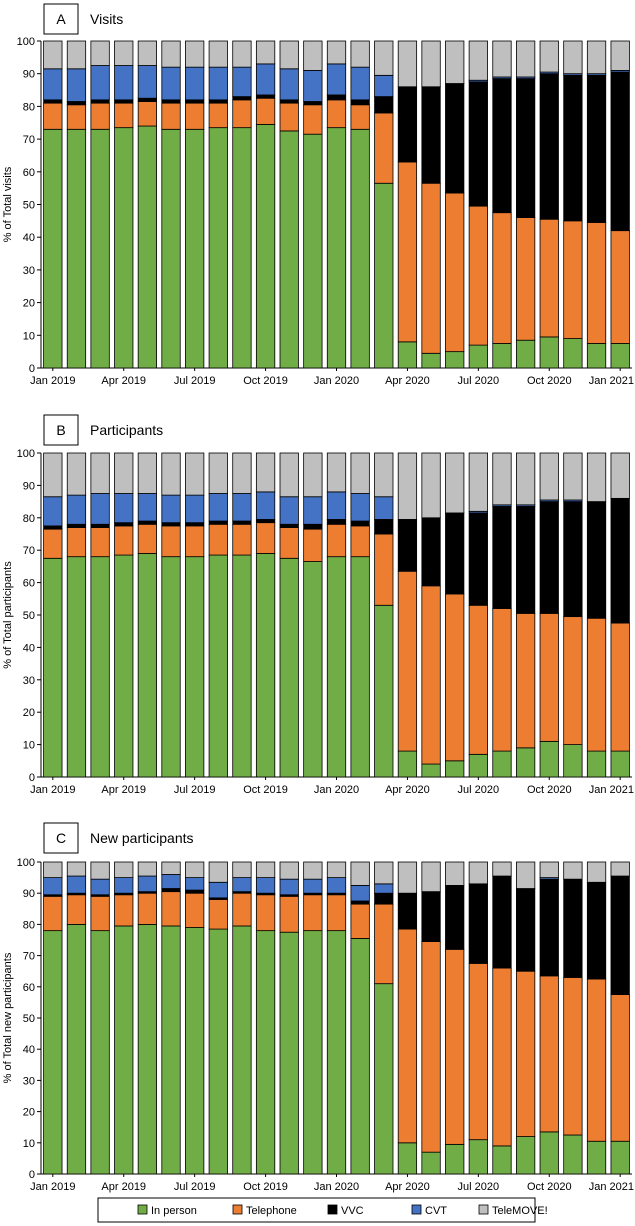  Describe the element at coordinates (611, 1187) in the screenshot. I see `x-tick-label: Jan 2021` at that location.